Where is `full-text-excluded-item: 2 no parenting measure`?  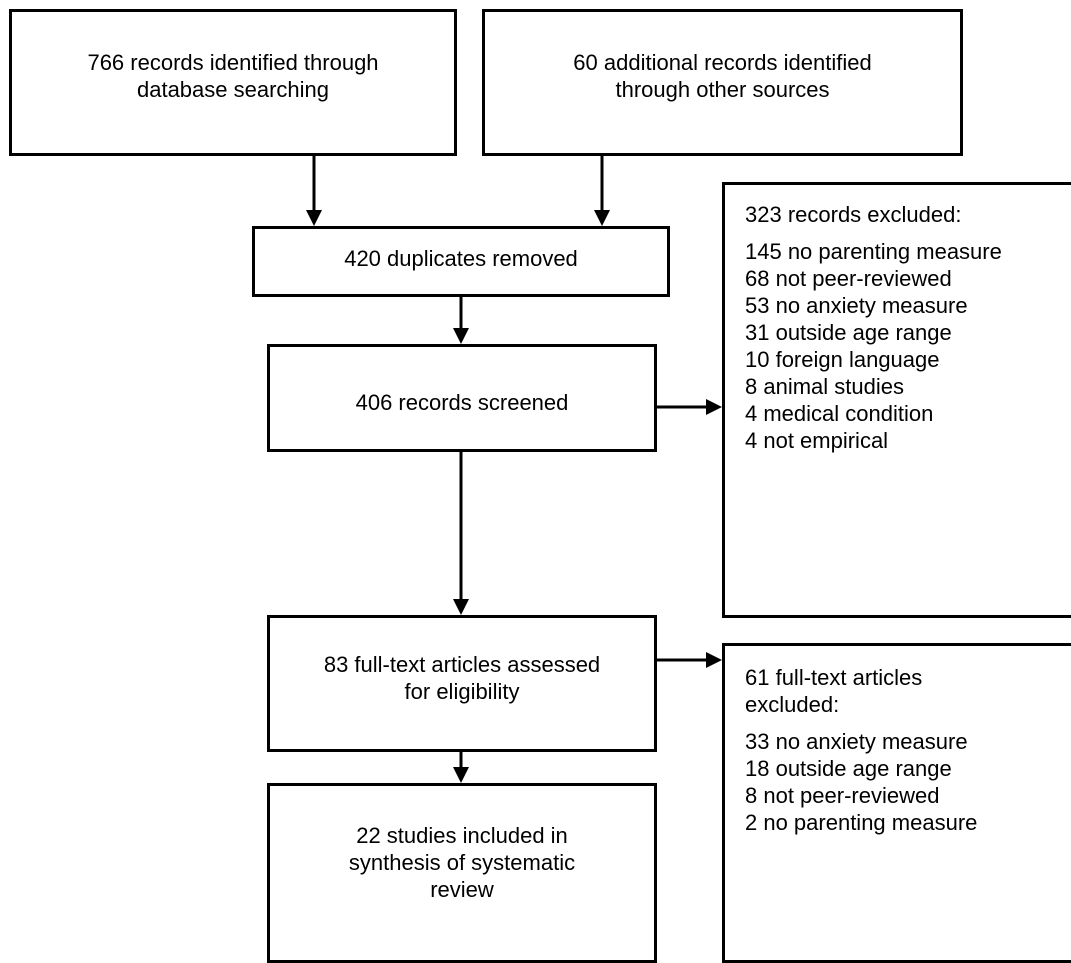
full-text-excluded-item: 2 no parenting measure is located at coordinates (861, 822).